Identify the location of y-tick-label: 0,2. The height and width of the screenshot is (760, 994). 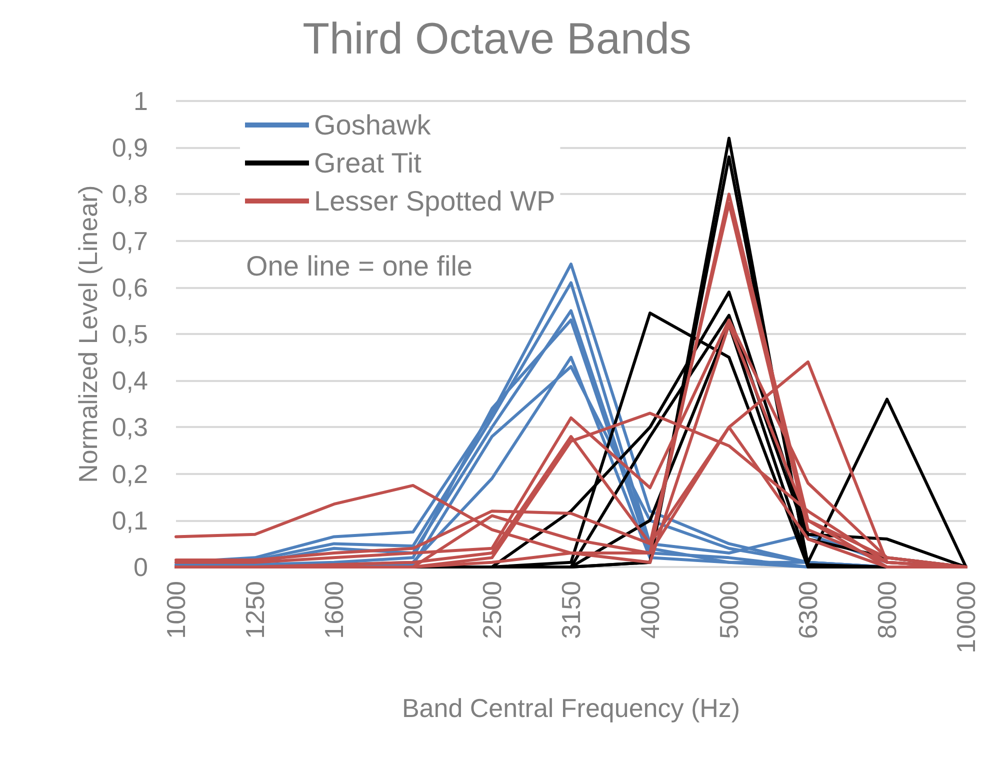
(130, 473).